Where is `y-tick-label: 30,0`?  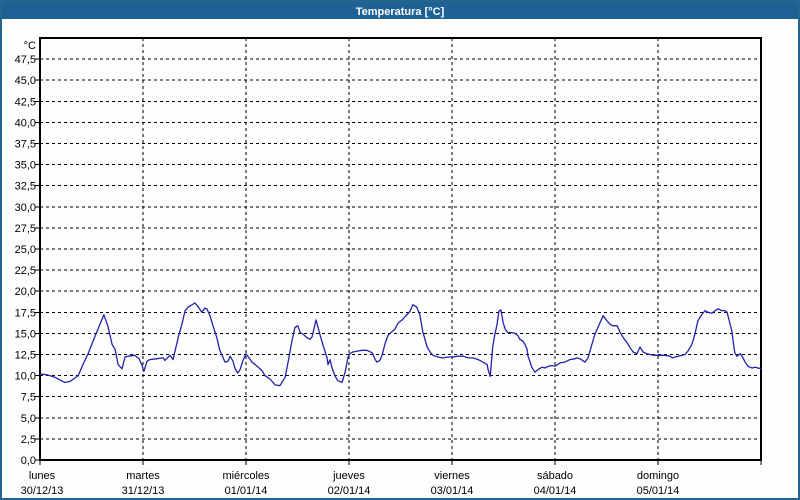
y-tick-label: 30,0 is located at coordinates (25, 208).